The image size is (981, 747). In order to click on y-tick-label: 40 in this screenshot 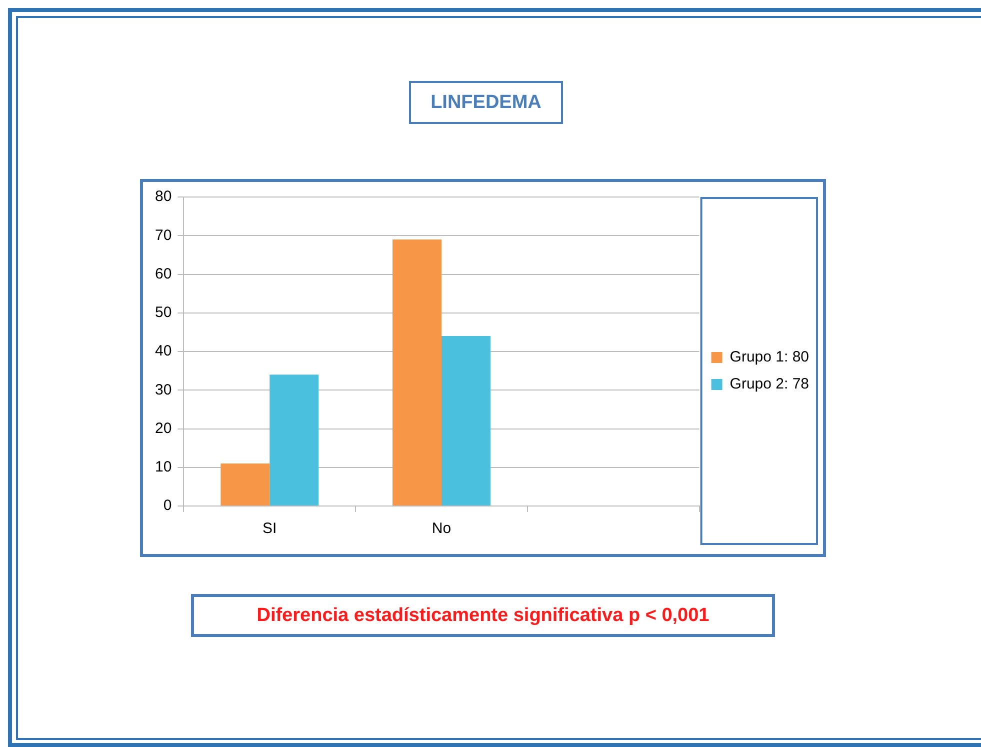, I will do `click(163, 351)`.